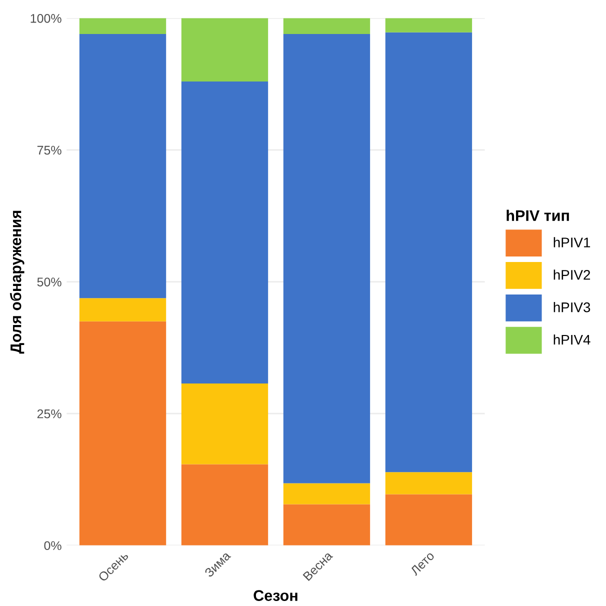 The image size is (606, 606). What do you see at coordinates (572, 242) in the screenshot?
I see `legend-label: hPIV1` at bounding box center [572, 242].